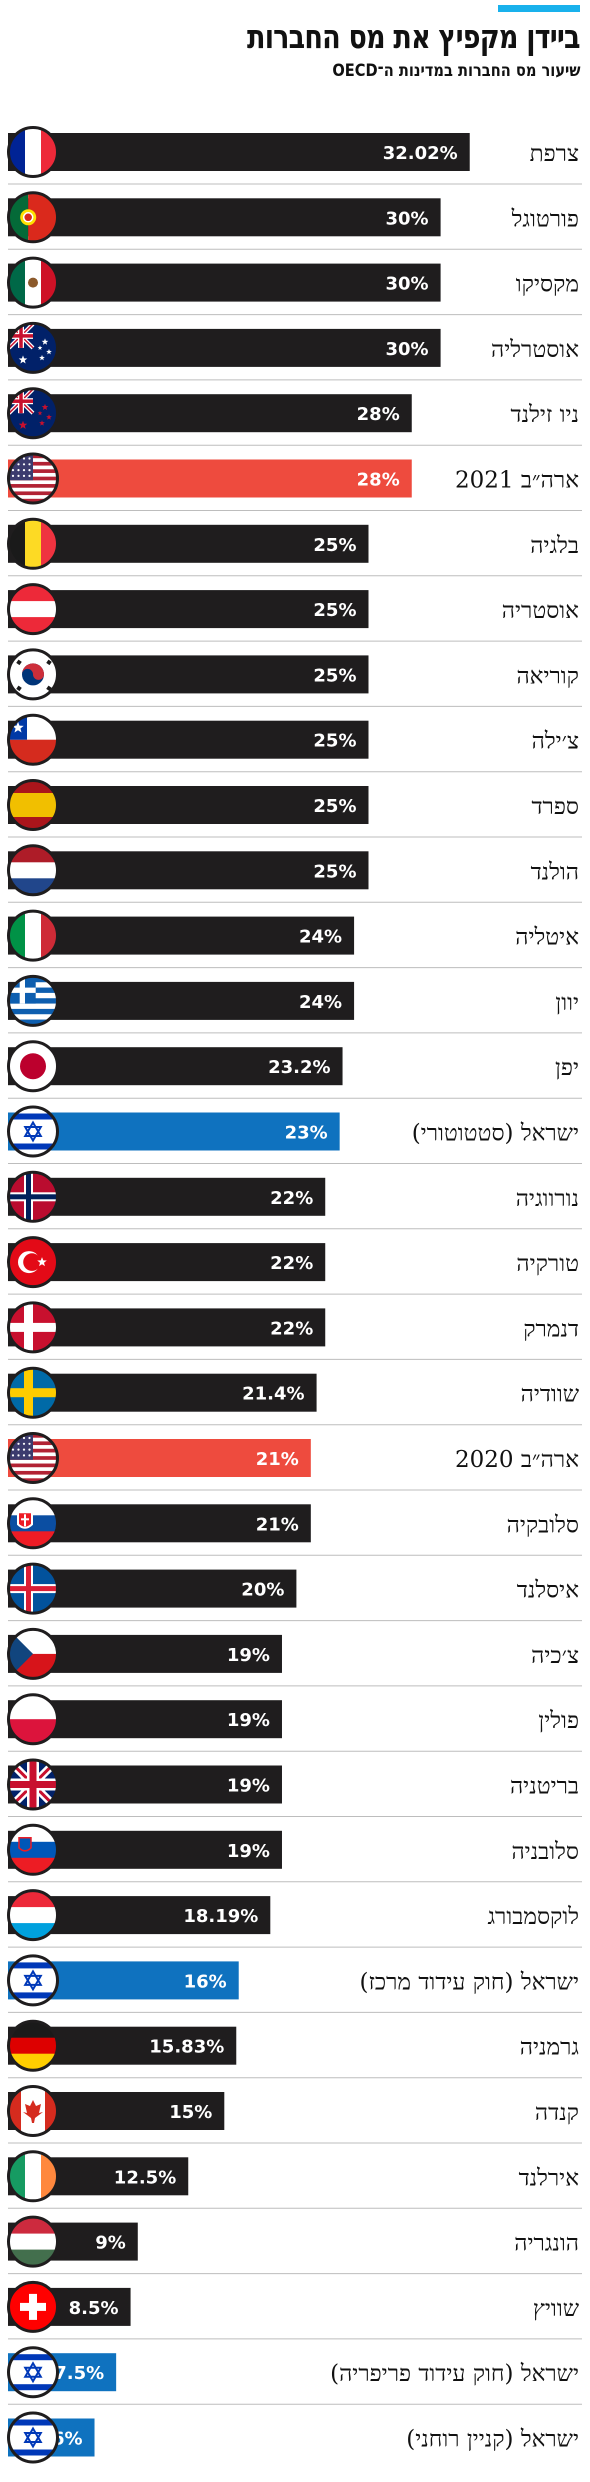  I want to click on category-label: בריטניה, so click(544, 1787).